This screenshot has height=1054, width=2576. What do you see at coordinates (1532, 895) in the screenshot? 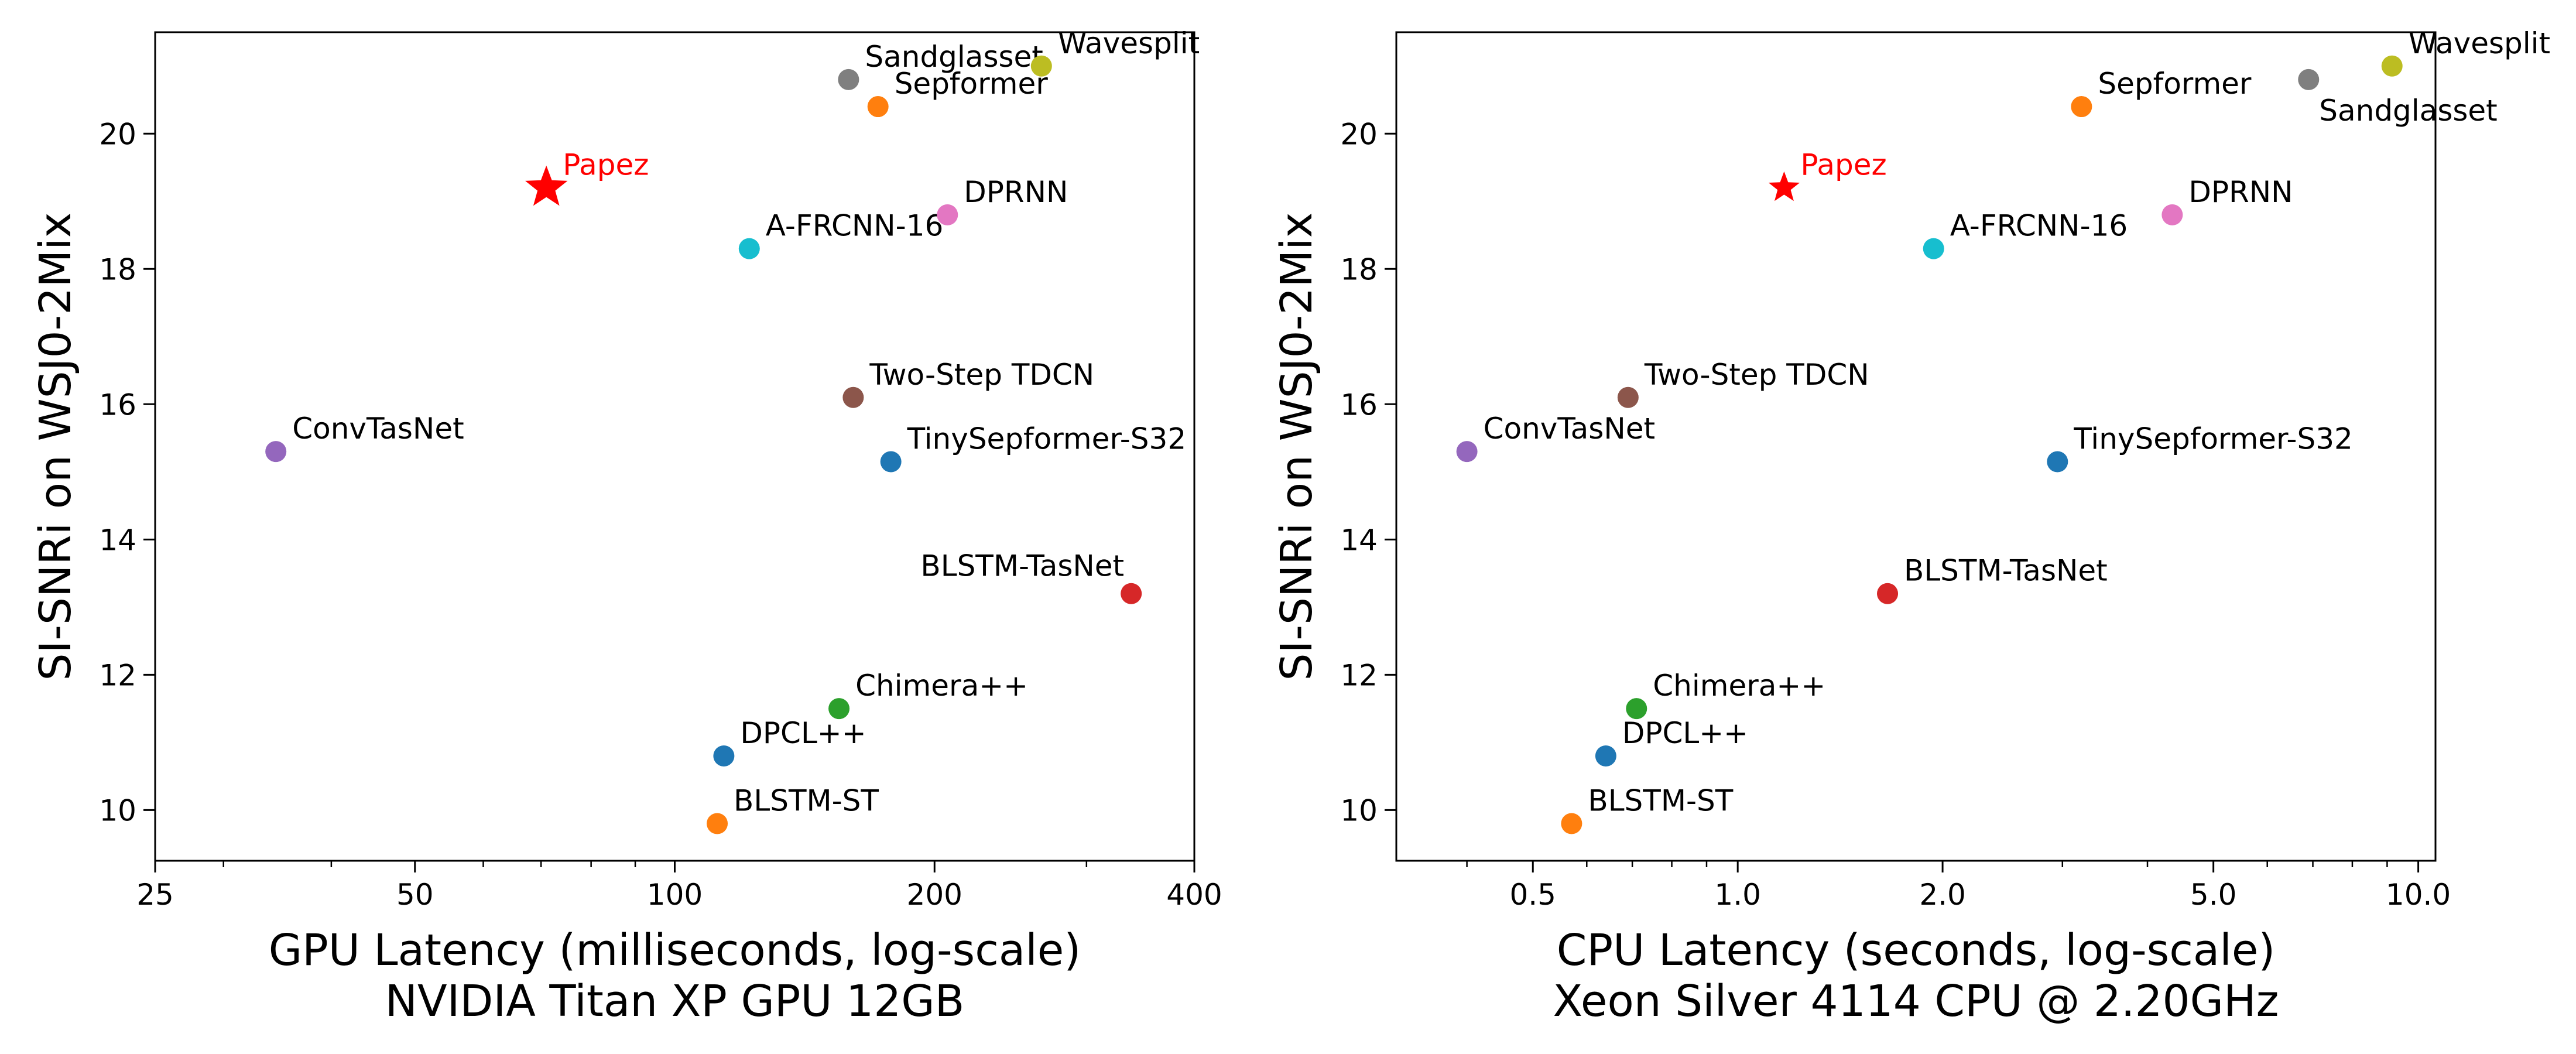
I see `x-tick-label: 0.5` at bounding box center [1532, 895].